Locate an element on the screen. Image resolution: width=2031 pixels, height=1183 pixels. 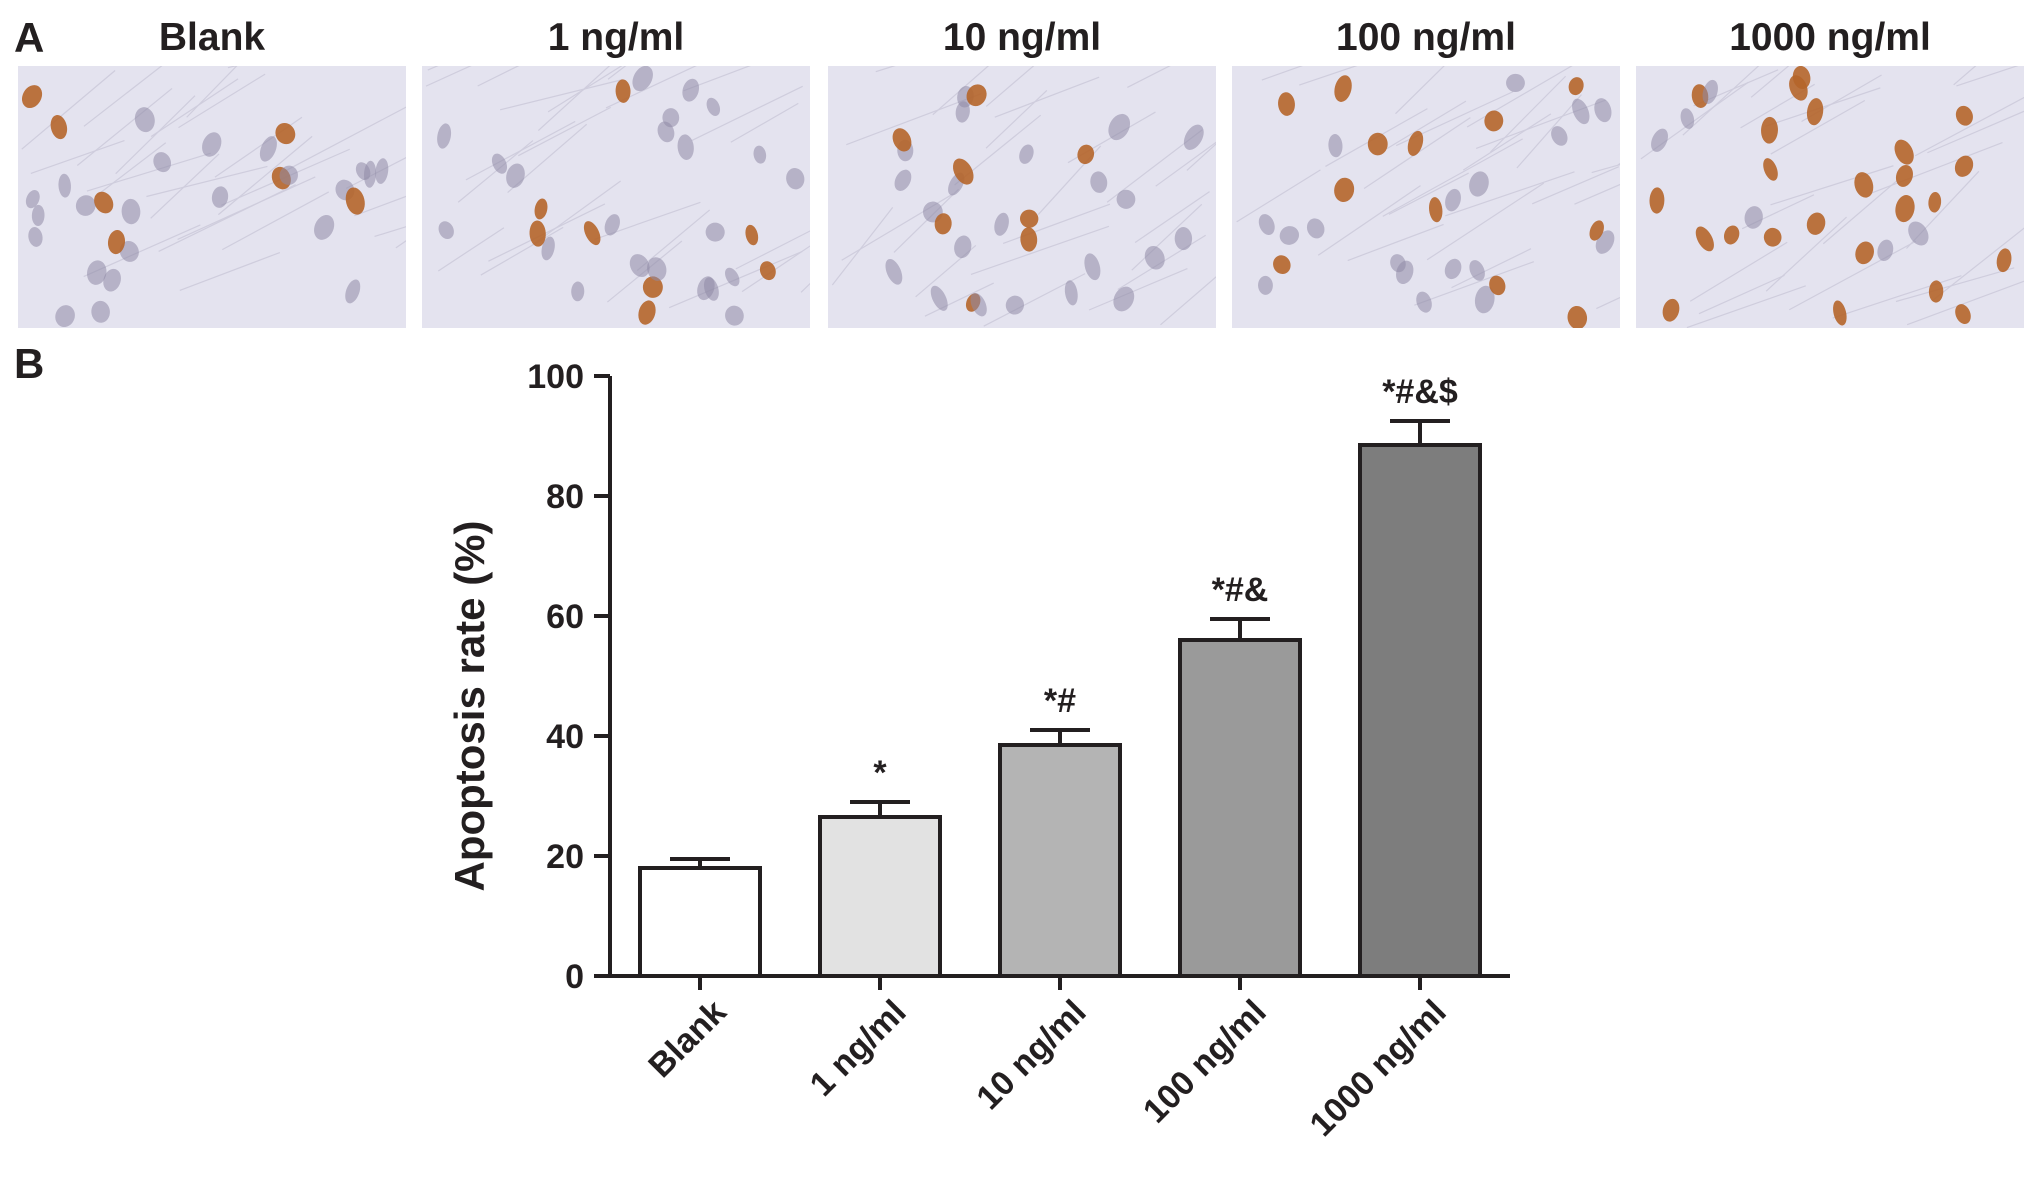
micrograph-image-1ng is located at coordinates (616, 197).